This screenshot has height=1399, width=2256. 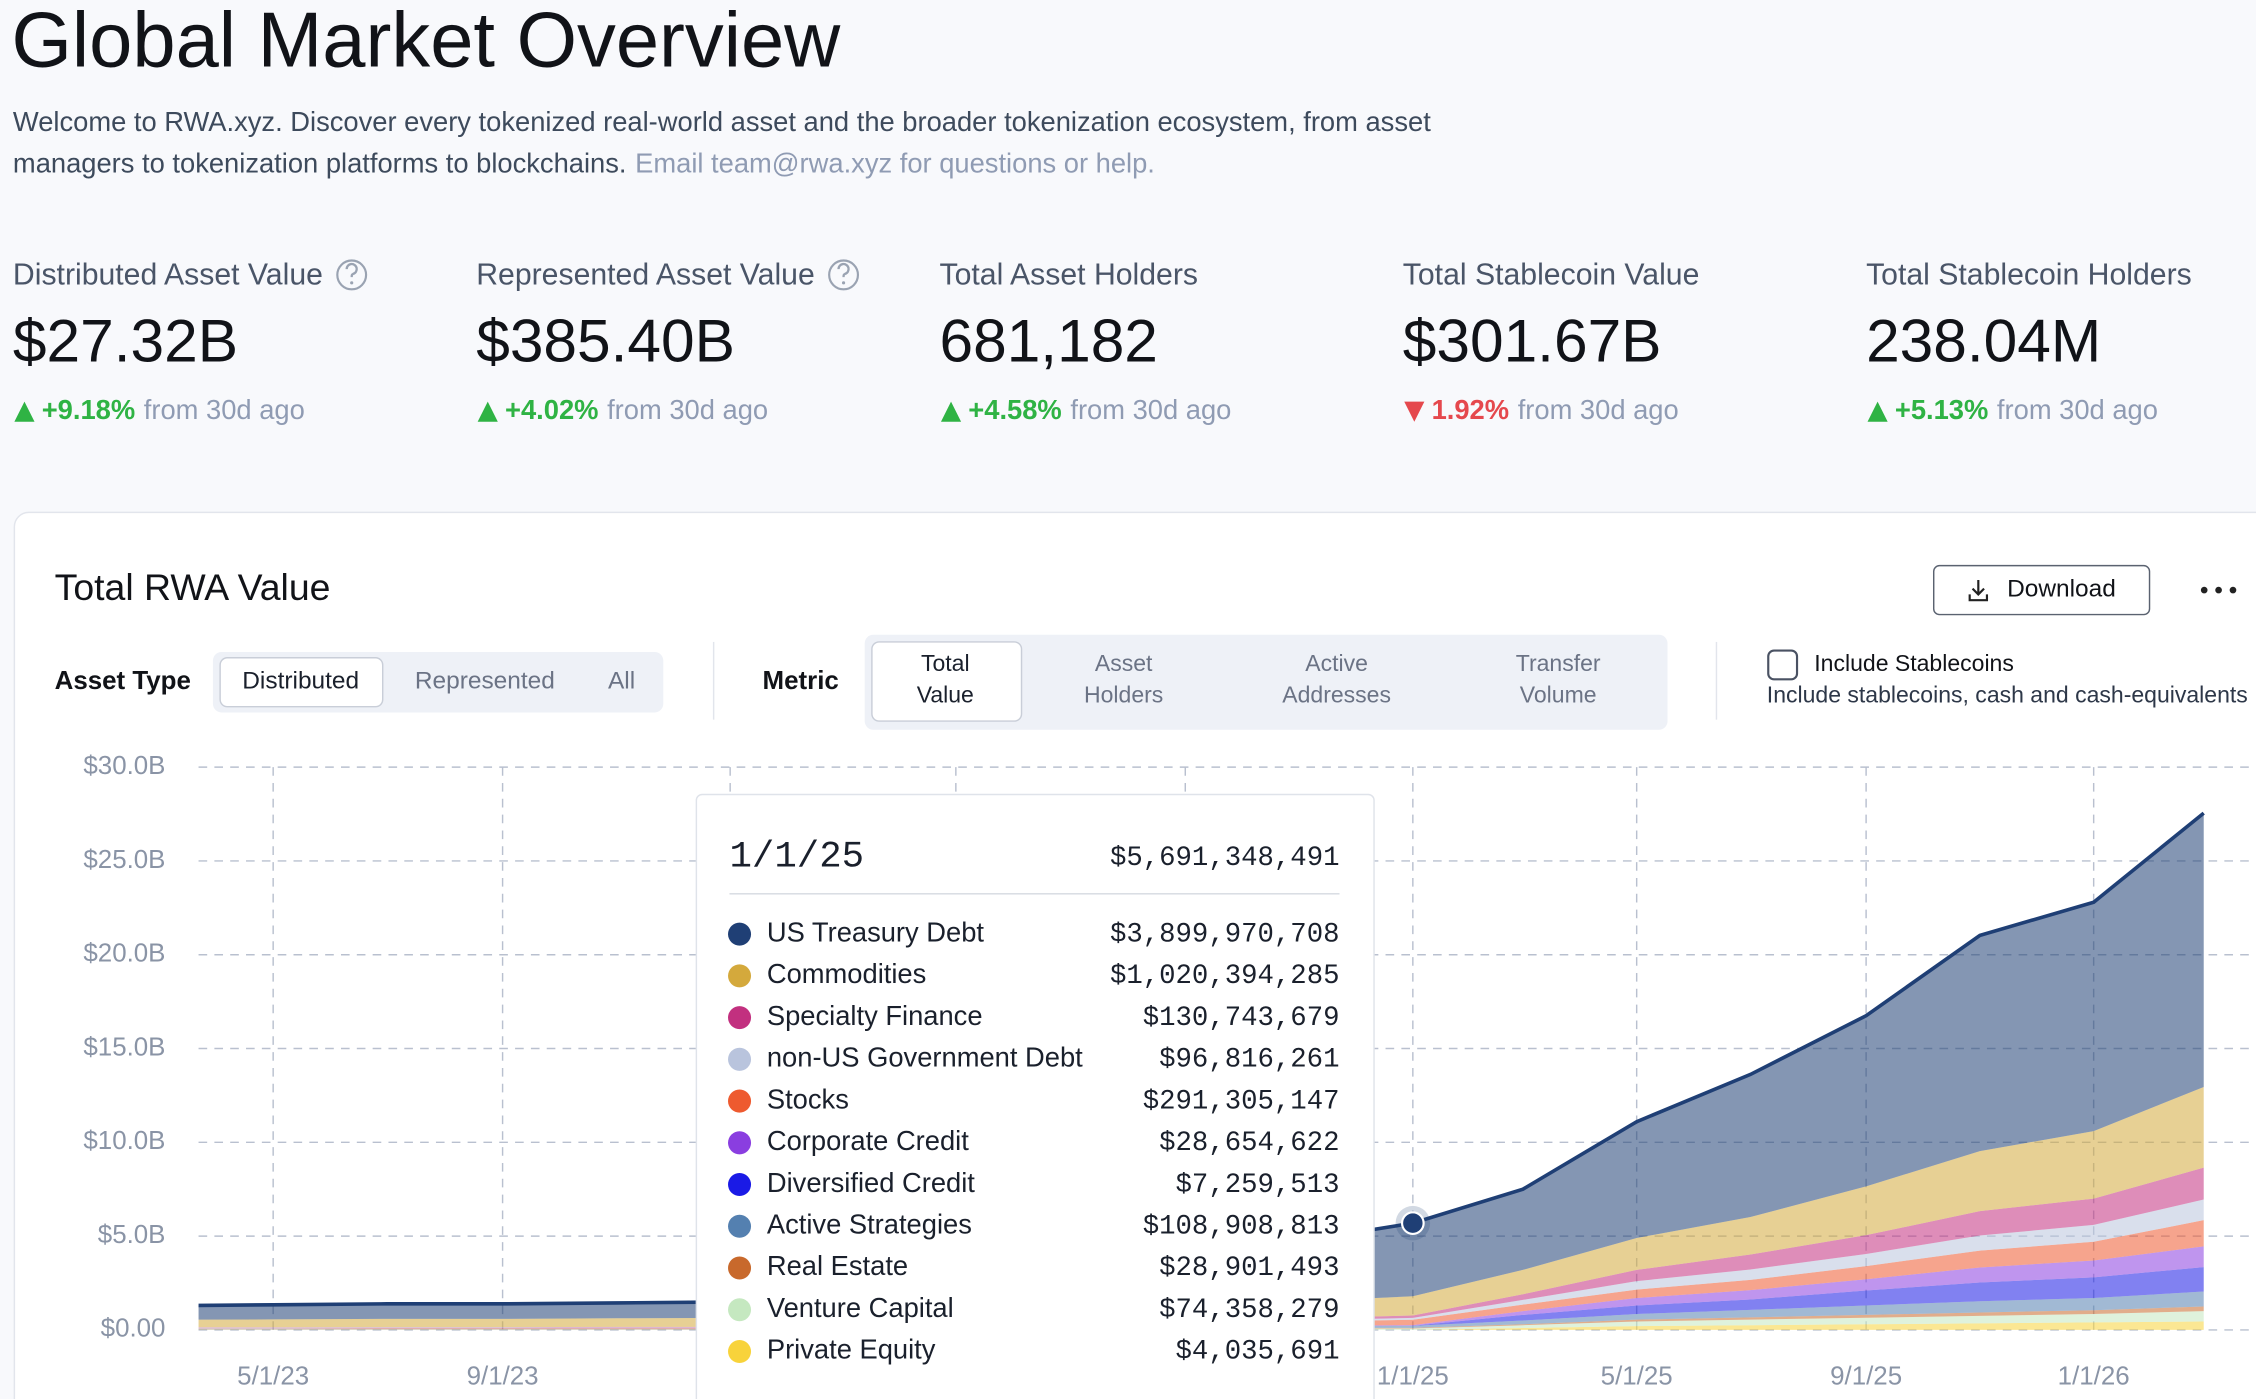 What do you see at coordinates (2094, 1376) in the screenshot?
I see `x-tick-label: 1/1/26` at bounding box center [2094, 1376].